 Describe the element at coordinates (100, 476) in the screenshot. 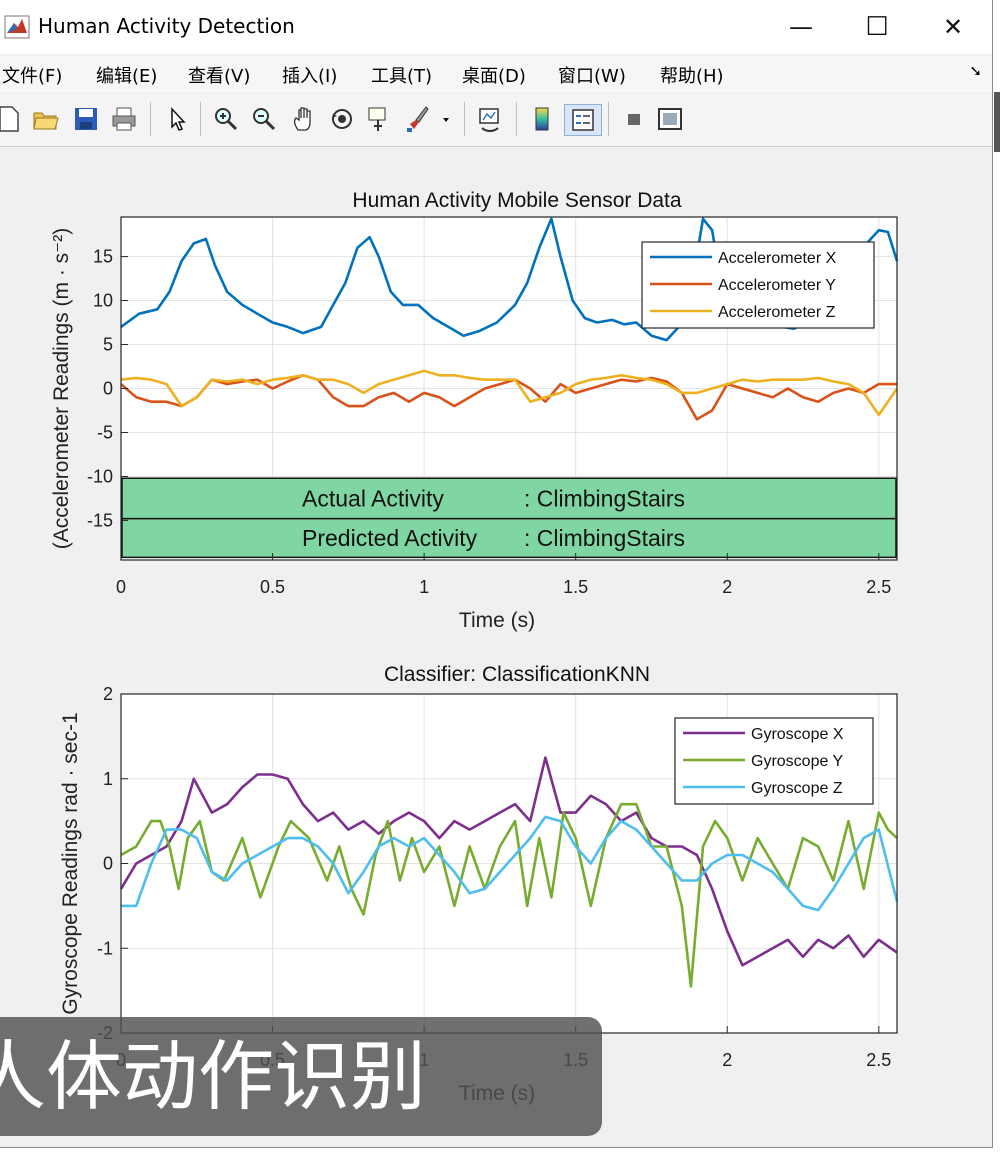

I see `y-tick-label: -10` at that location.